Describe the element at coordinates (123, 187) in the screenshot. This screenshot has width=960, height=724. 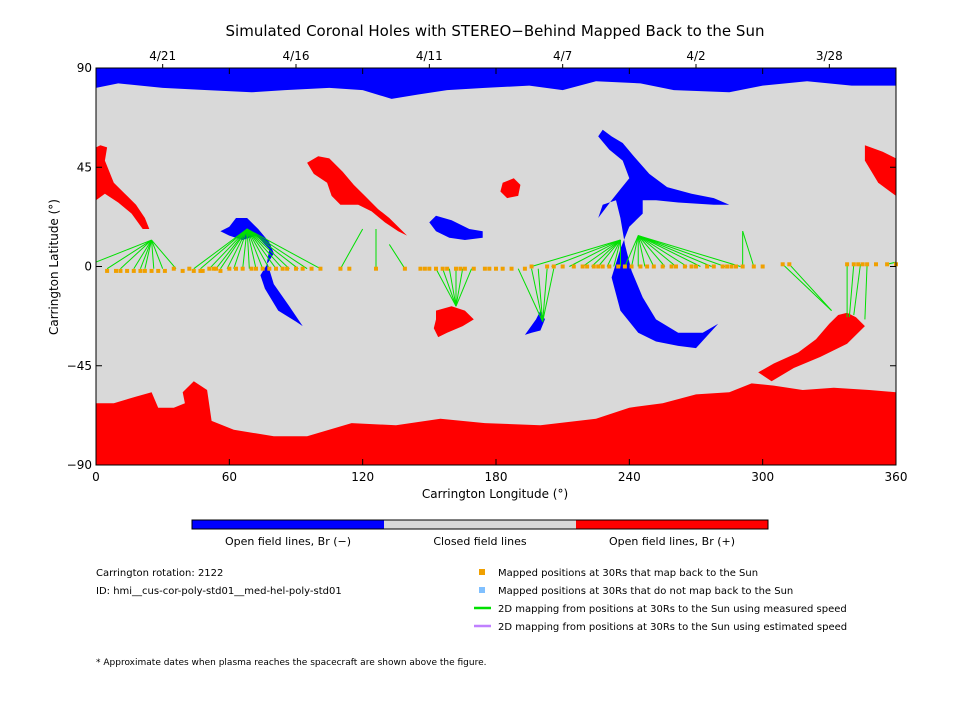
I see `region-cap-west-pos` at that location.